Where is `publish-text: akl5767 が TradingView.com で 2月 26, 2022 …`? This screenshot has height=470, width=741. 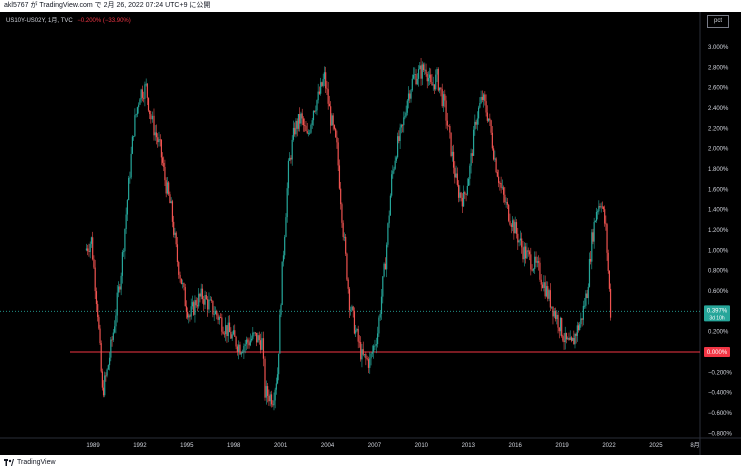
publish-text: akl5767 が TradingView.com で 2月 26, 2022 … is located at coordinates (107, 5).